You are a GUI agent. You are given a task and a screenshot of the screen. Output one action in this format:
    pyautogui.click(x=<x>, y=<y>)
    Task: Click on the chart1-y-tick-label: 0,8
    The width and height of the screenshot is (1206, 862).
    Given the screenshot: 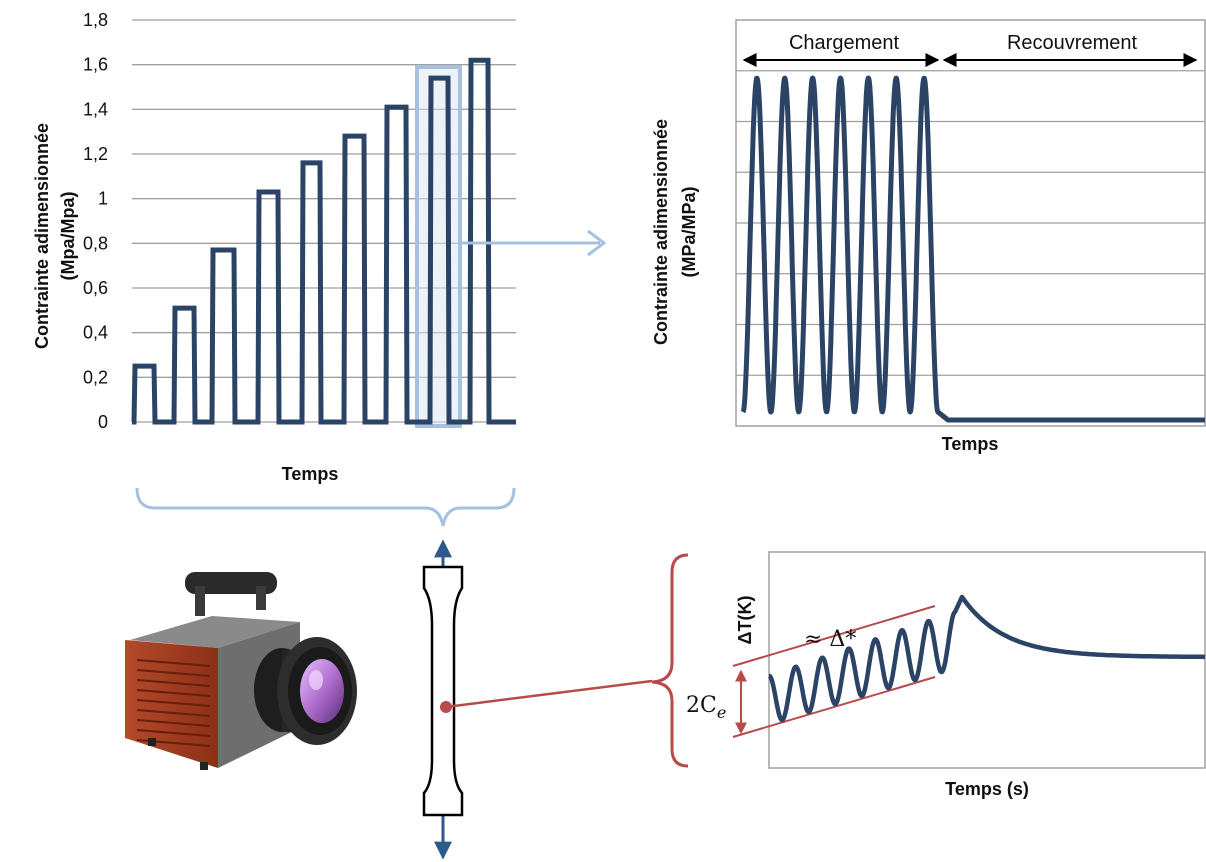 What is the action you would take?
    pyautogui.click(x=95, y=243)
    